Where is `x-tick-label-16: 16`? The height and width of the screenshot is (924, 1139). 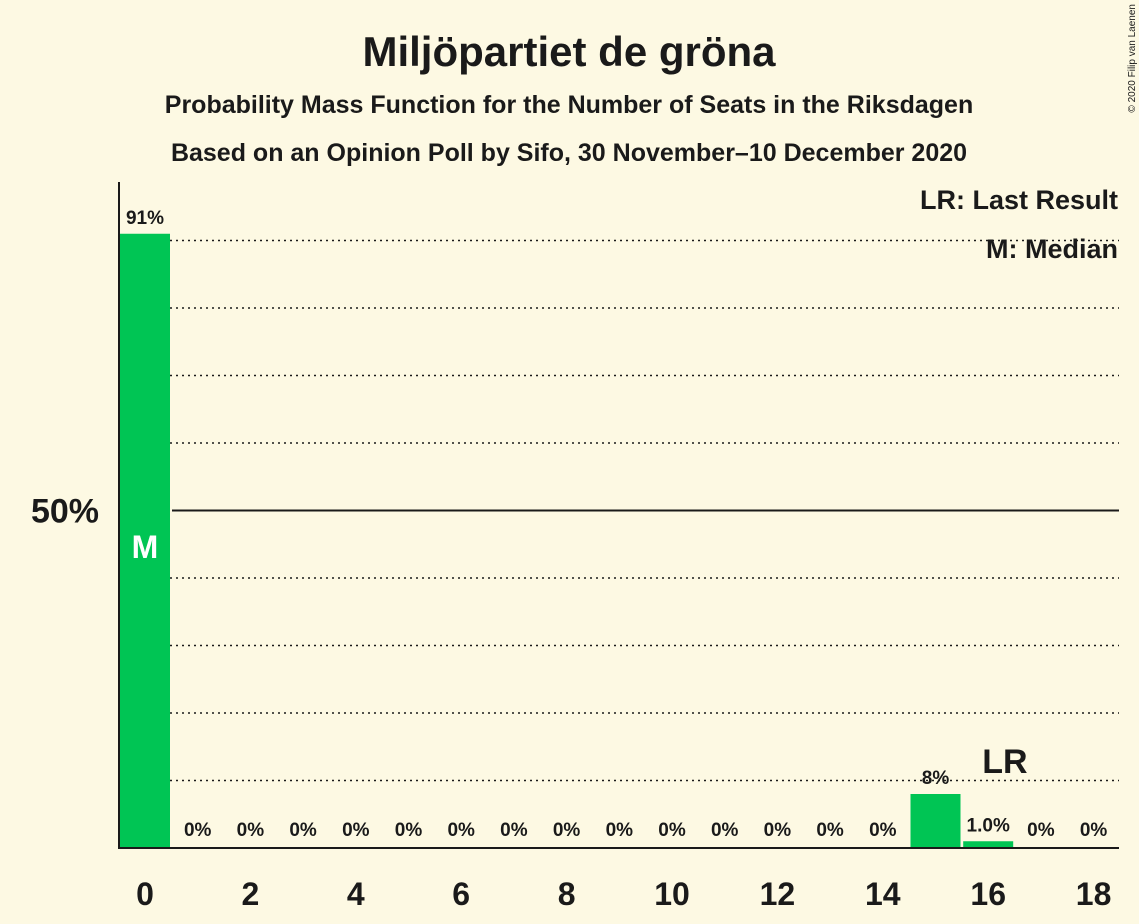
x-tick-label-16: 16 is located at coordinates (988, 894).